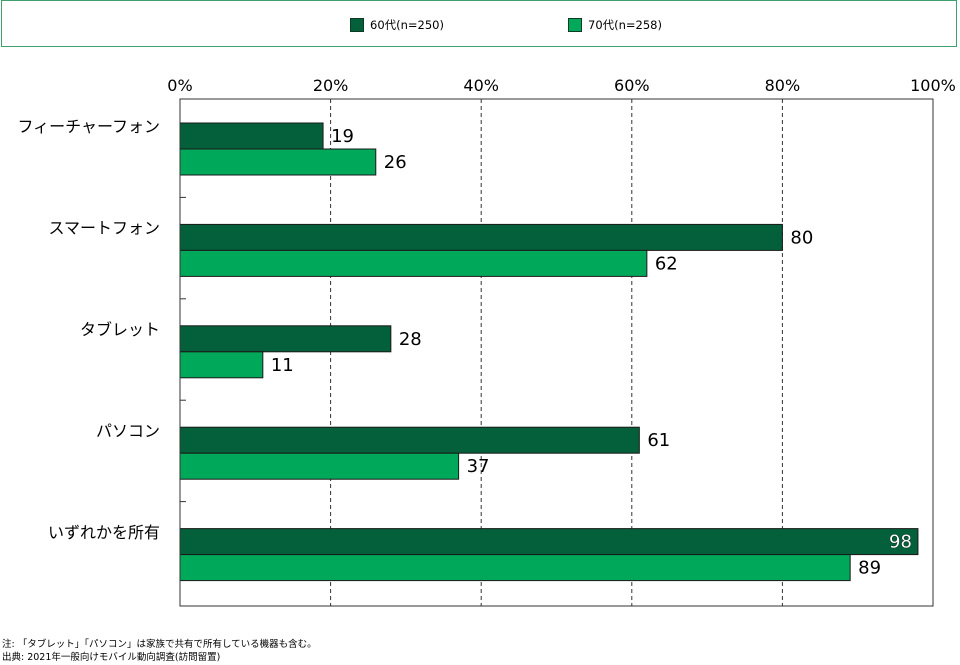 The image size is (960, 665). What do you see at coordinates (479, 23) in the screenshot?
I see `legend: 60代(n=250) 70代(n=258)` at bounding box center [479, 23].